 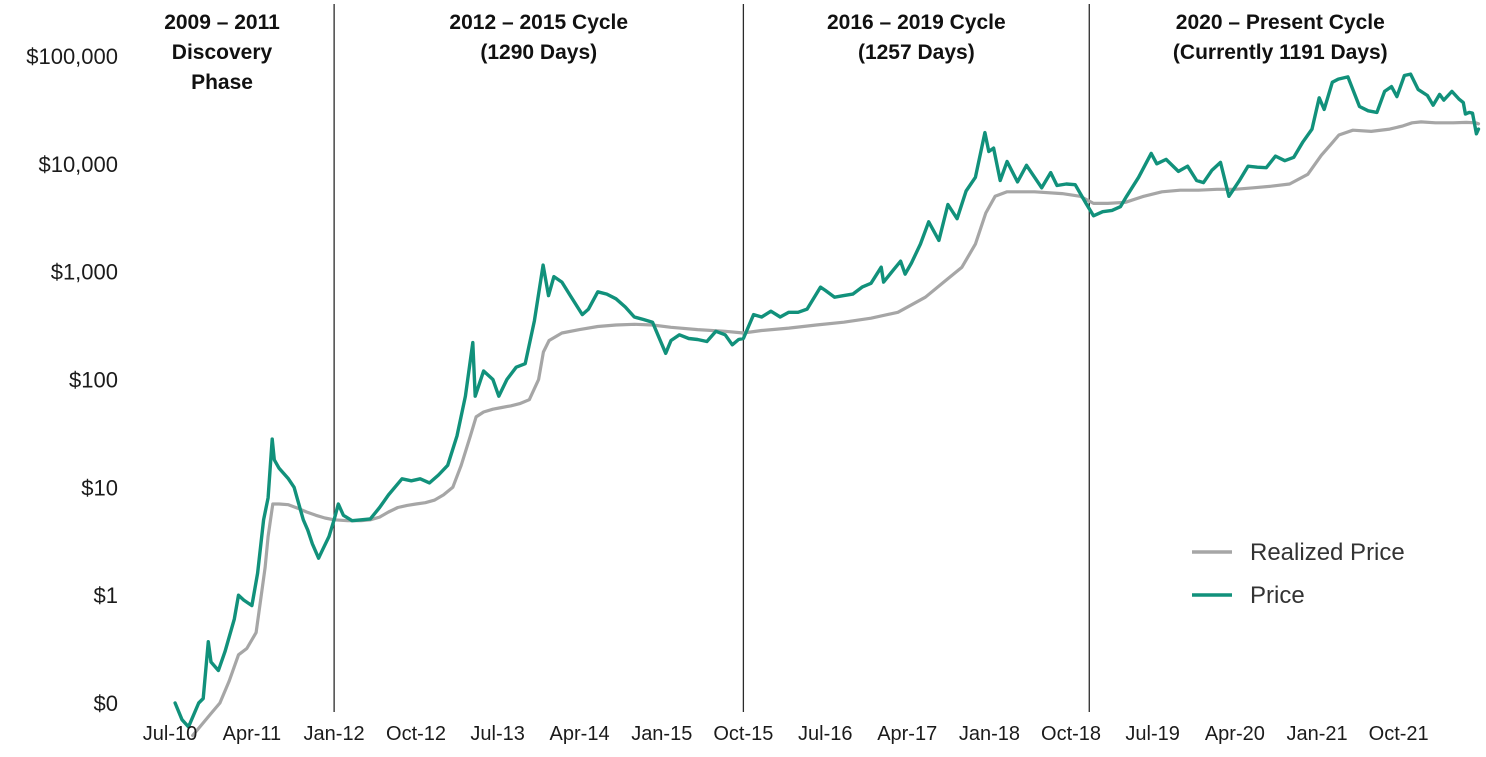 What do you see at coordinates (1327, 552) in the screenshot?
I see `legend-label-realized: Realized Price` at bounding box center [1327, 552].